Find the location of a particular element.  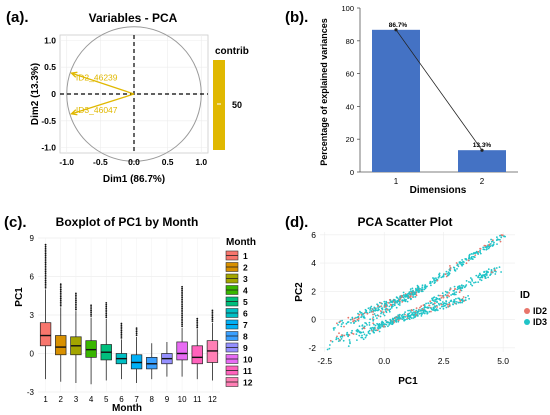

panel-a-title: Variables - PCA is located at coordinates (133, 18).